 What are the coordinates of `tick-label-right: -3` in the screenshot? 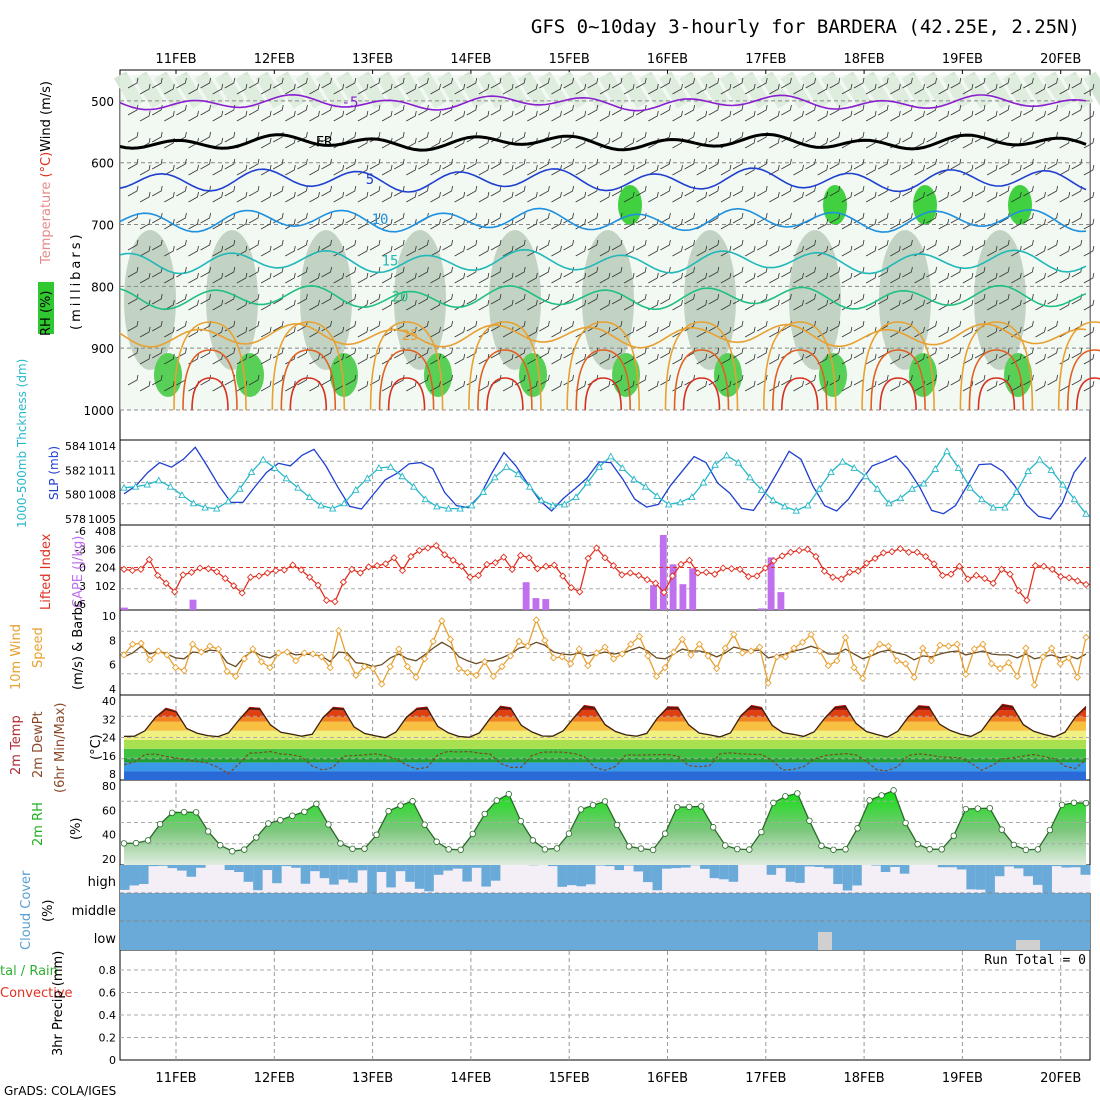 It's located at (80, 549).